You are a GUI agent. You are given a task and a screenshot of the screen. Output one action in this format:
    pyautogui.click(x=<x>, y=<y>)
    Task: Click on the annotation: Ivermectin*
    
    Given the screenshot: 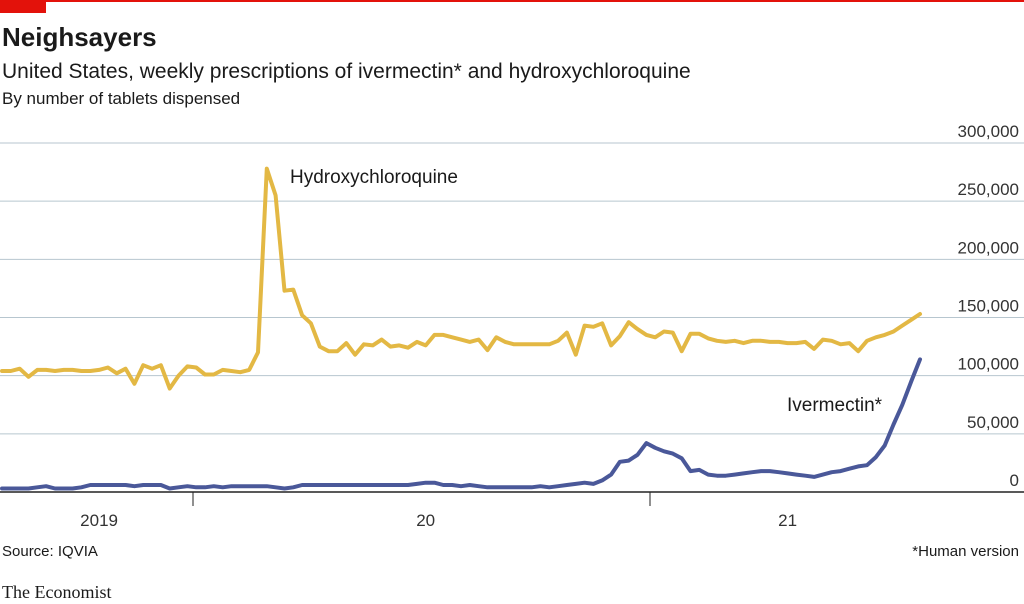 What is the action you would take?
    pyautogui.click(x=835, y=405)
    